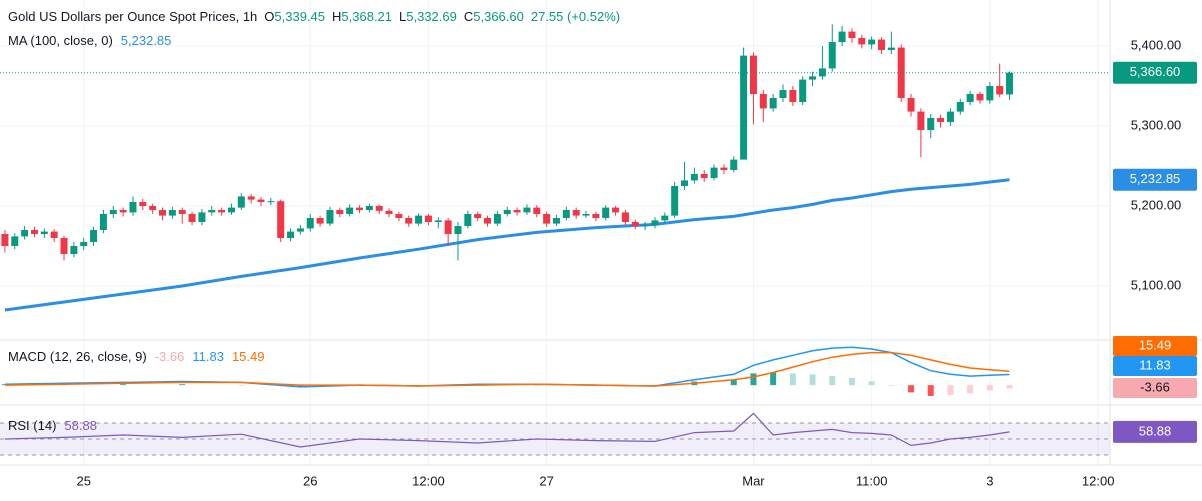  Describe the element at coordinates (1155, 178) in the screenshot. I see `ma-box-label: 5,232.85` at that location.